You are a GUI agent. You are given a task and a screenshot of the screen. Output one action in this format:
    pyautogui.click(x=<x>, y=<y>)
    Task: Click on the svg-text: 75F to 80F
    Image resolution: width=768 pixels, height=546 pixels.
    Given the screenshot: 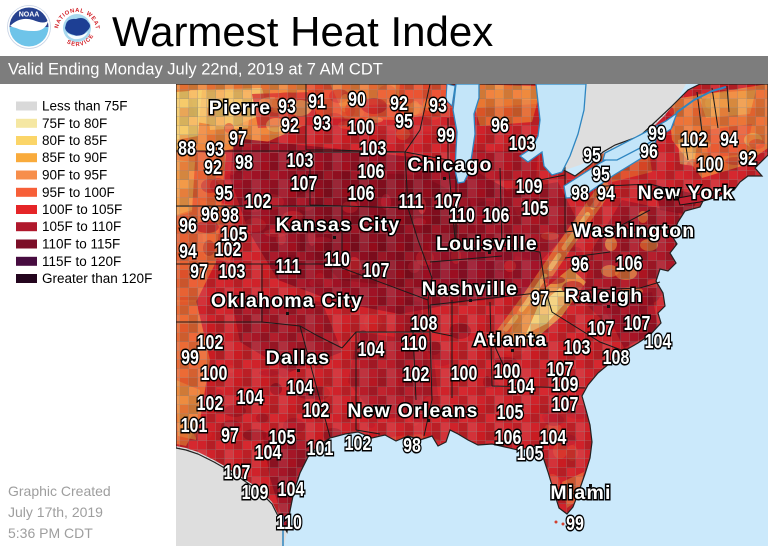 What is the action you would take?
    pyautogui.click(x=74, y=123)
    